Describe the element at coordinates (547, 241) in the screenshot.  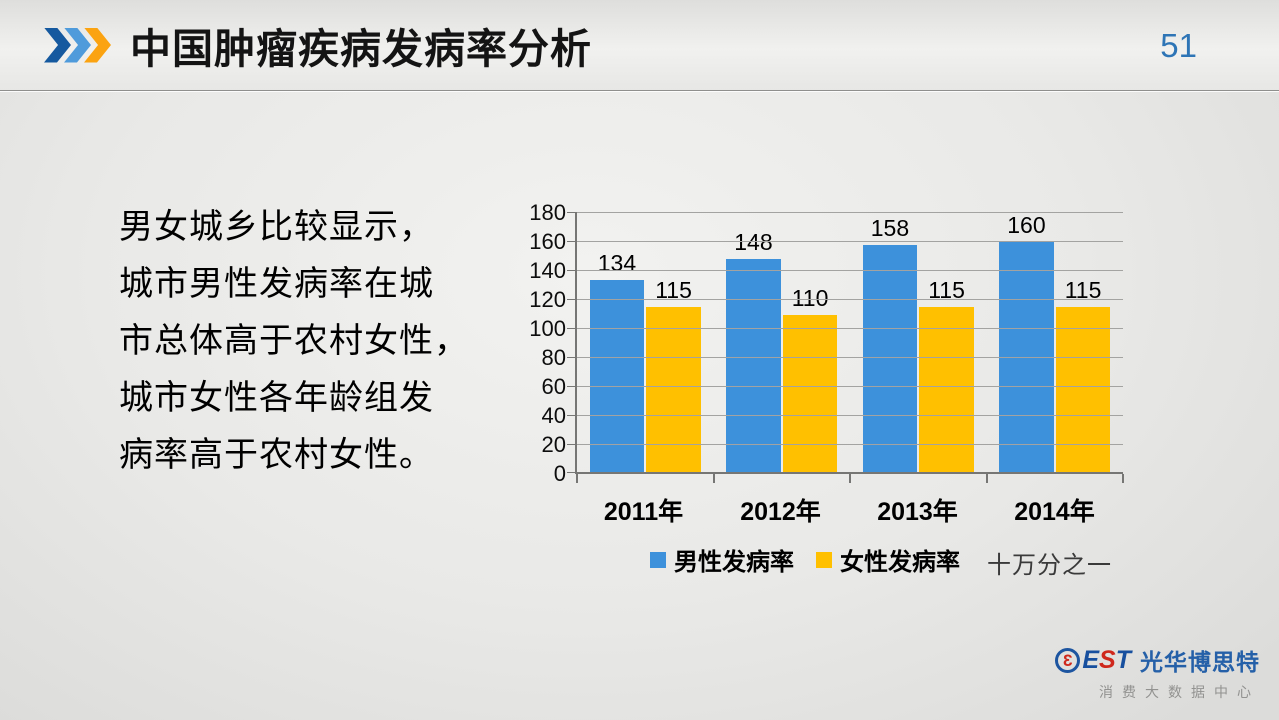
I see `y-tick-label: 160` at that location.